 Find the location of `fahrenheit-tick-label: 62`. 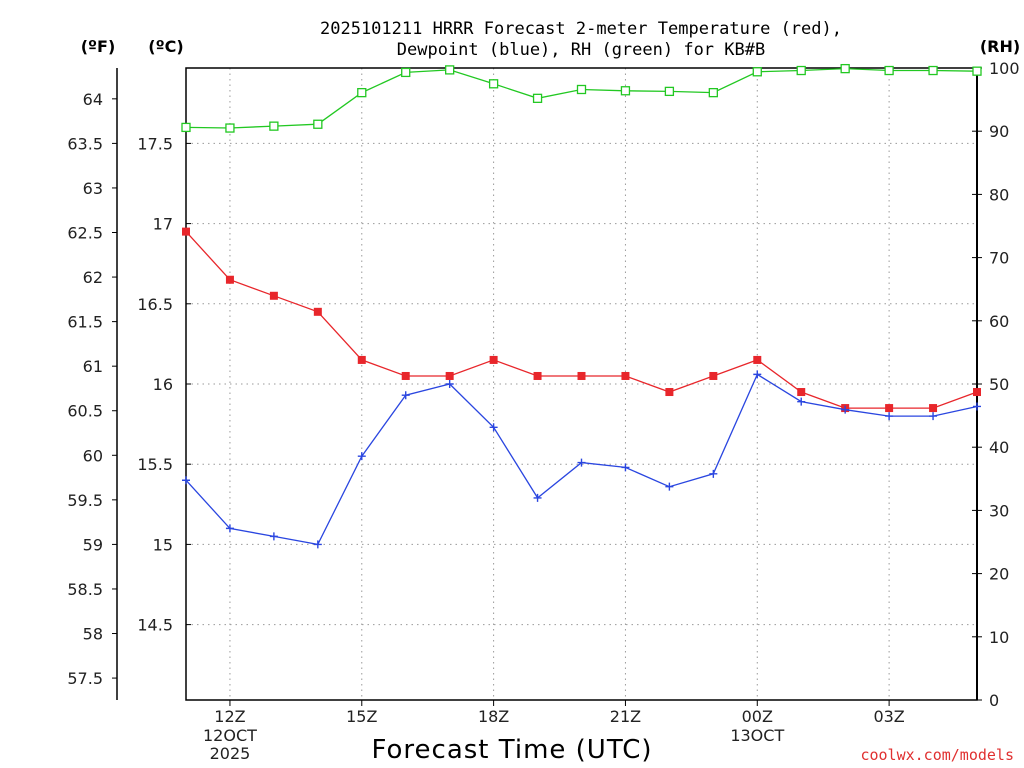

fahrenheit-tick-label: 62 is located at coordinates (93, 277).